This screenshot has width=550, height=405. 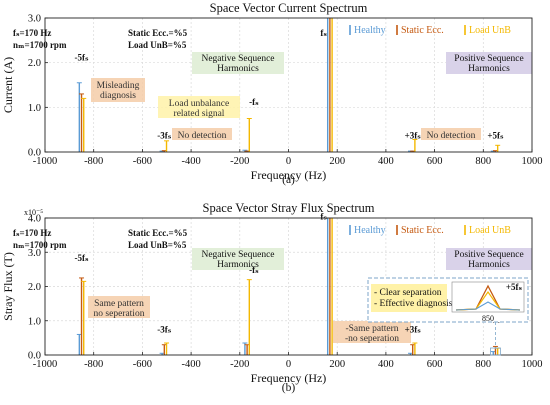 What do you see at coordinates (289, 208) in the screenshot?
I see `chart-title: Space Vector Stray Flux Spectrum` at bounding box center [289, 208].